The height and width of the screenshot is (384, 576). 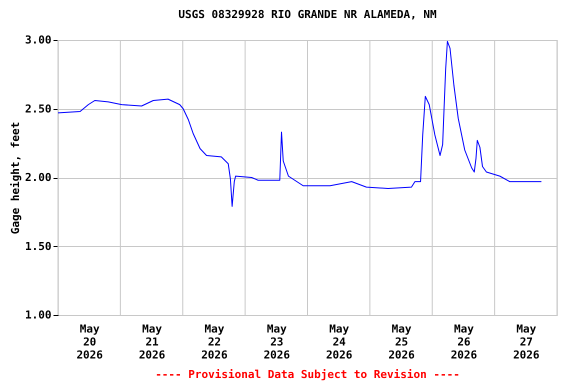 I want to click on text: ---- Provisional Data Subject to Revision ----, so click(x=307, y=374).